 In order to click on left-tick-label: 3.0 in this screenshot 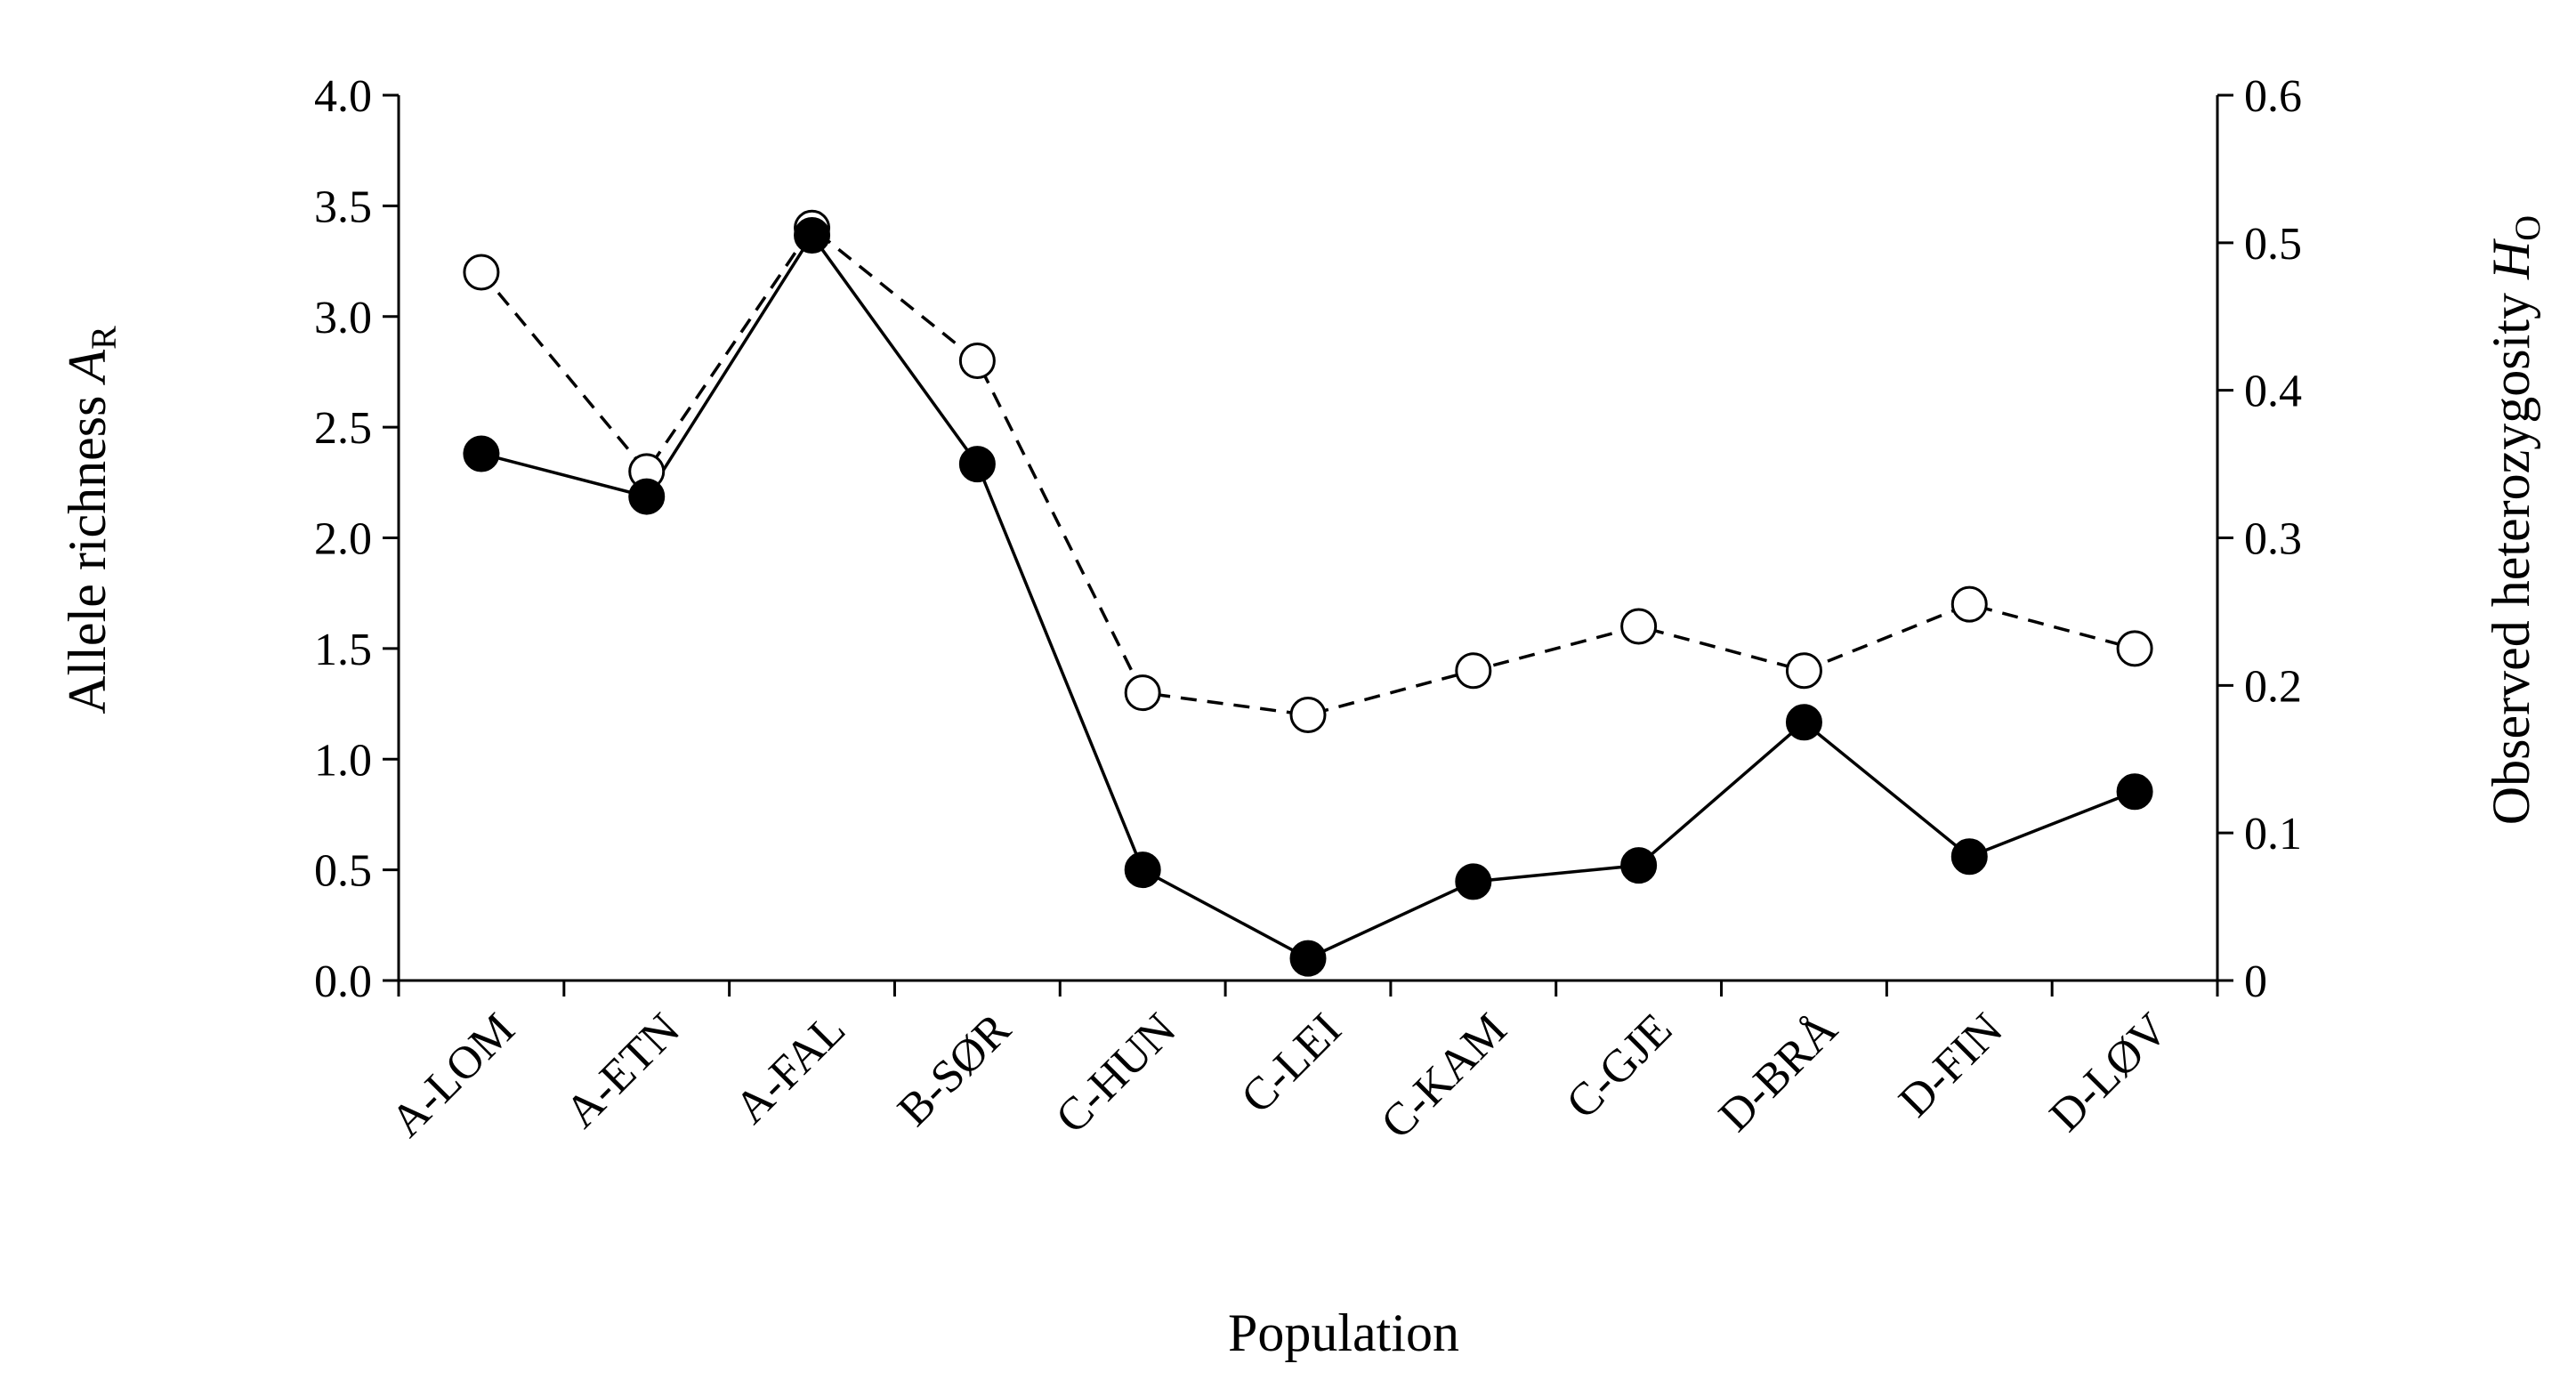, I will do `click(343, 318)`.